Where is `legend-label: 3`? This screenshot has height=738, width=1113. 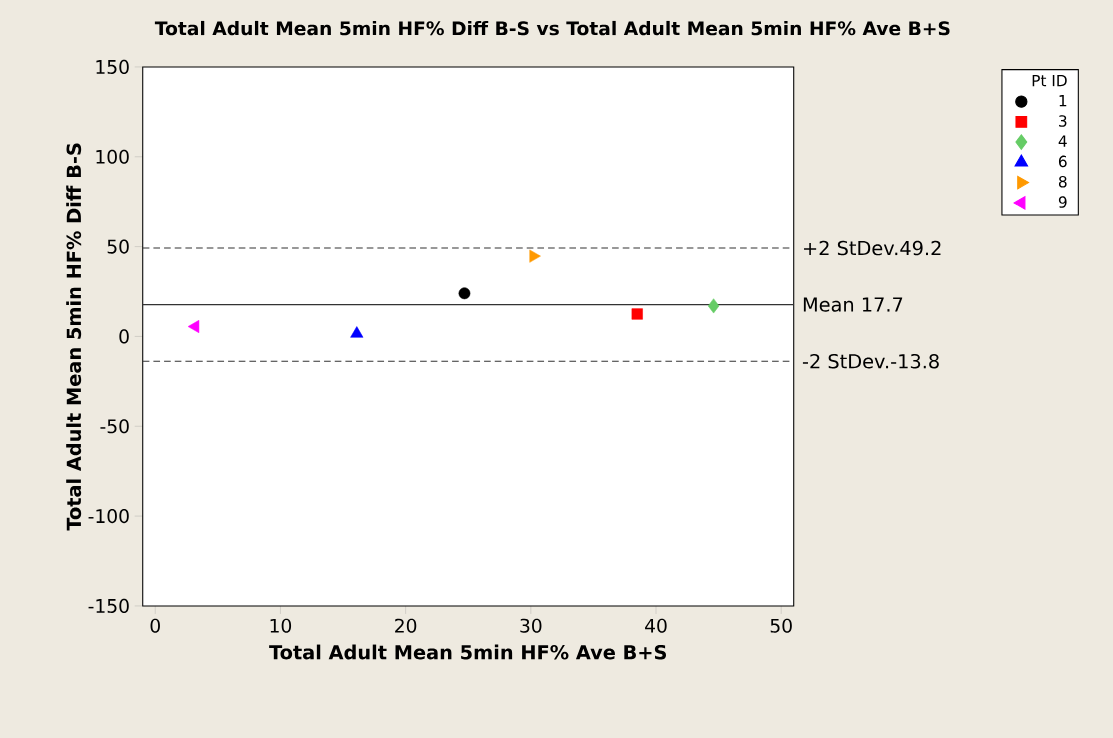 legend-label: 3 is located at coordinates (1063, 121).